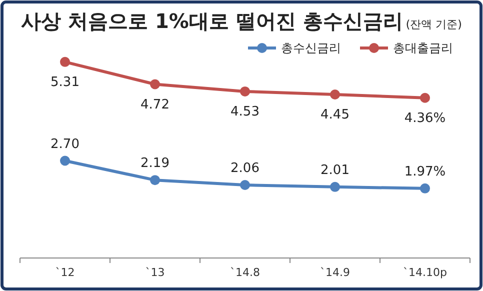 The width and height of the screenshot is (483, 291). What do you see at coordinates (65, 144) in the screenshot?
I see `data-label: 2.70` at bounding box center [65, 144].